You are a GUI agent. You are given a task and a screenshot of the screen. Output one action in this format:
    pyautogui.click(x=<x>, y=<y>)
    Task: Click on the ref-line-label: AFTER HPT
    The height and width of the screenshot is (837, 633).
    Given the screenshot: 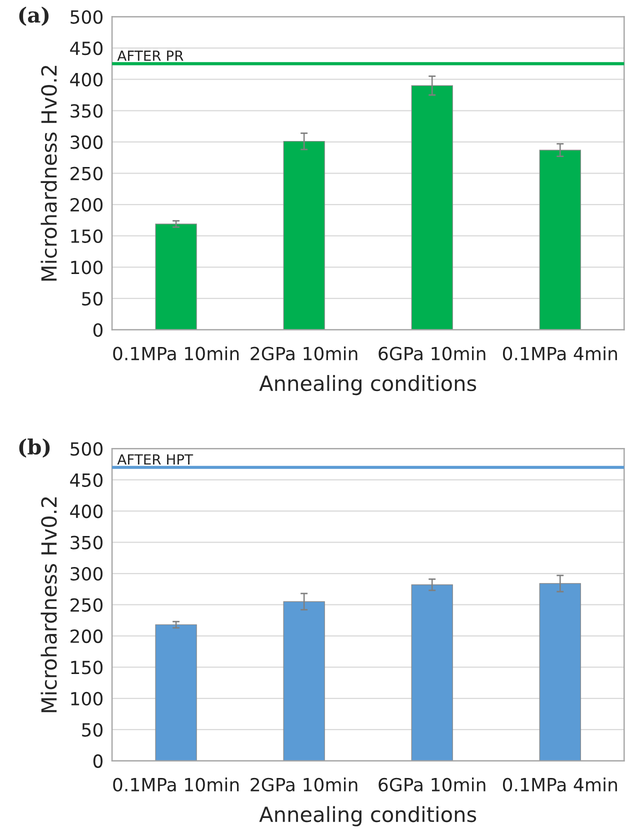 What is the action you would take?
    pyautogui.click(x=155, y=459)
    